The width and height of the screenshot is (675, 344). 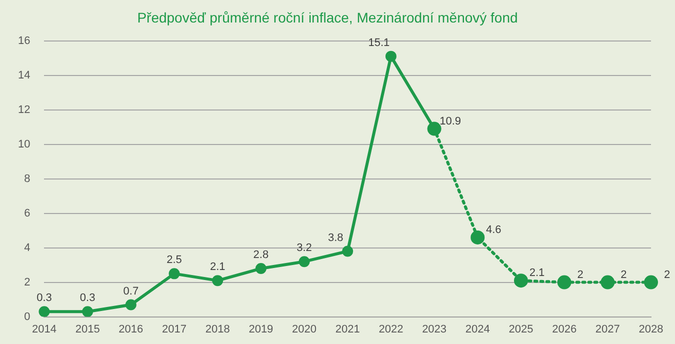 What do you see at coordinates (131, 329) in the screenshot?
I see `x-tick-label: 2016` at bounding box center [131, 329].